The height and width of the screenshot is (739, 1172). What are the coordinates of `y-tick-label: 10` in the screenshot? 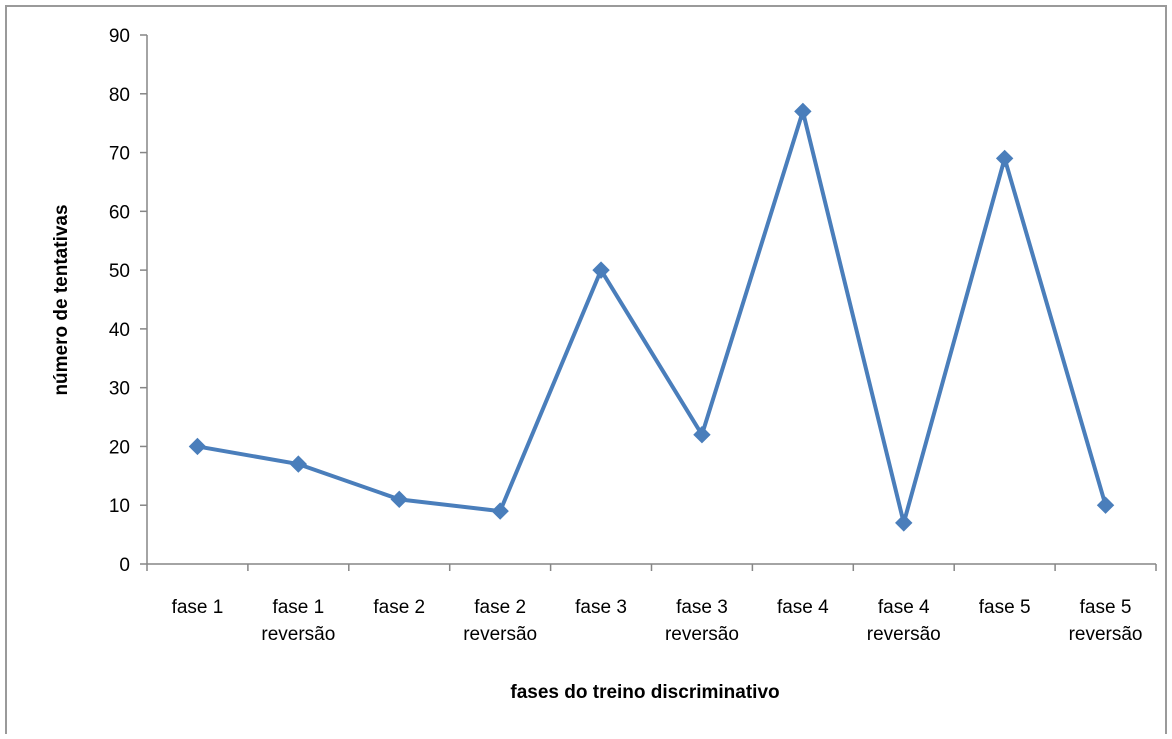 It's located at (119, 506).